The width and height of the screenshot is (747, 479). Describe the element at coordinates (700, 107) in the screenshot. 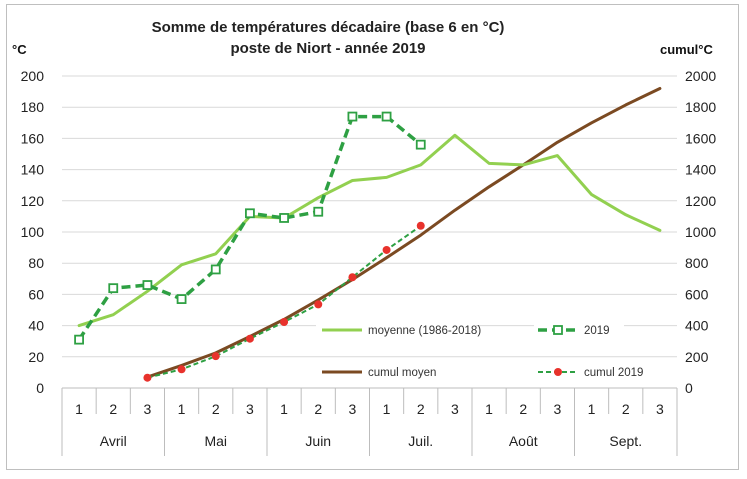

I see `y-tick-right: 1800` at that location.